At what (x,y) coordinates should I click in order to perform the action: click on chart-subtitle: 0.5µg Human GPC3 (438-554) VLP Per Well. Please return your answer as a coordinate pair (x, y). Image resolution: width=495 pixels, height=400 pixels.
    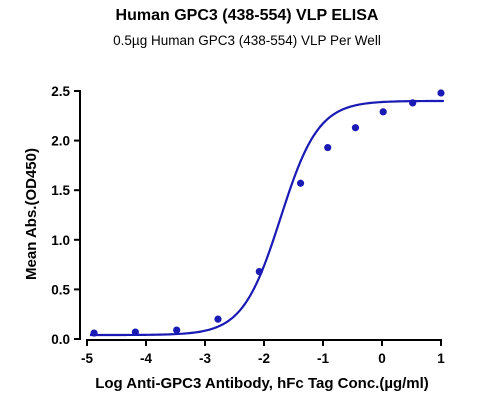
    Looking at the image, I should click on (247, 40).